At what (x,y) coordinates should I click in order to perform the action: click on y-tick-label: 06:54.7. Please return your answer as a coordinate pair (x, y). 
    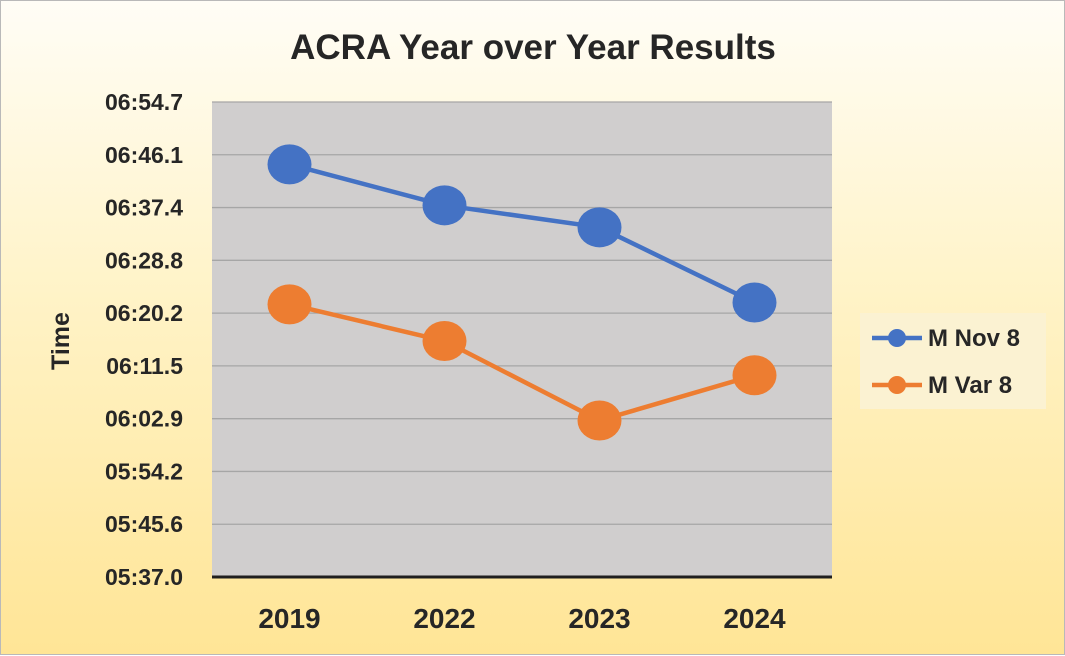
    Looking at the image, I should click on (144, 102).